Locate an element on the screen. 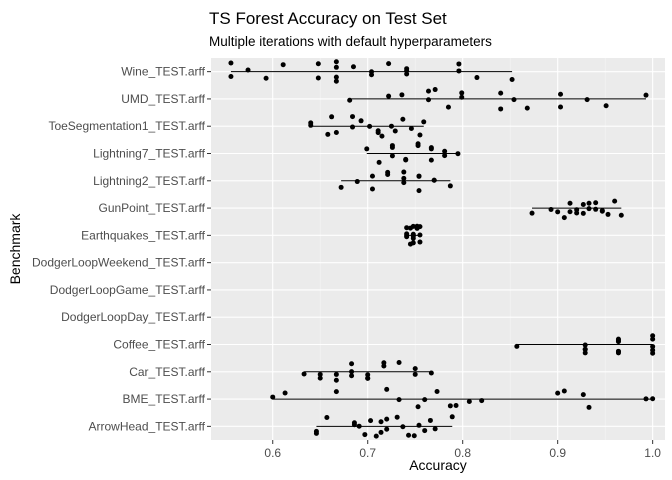  y-tick-label: ToeSegmentation1_TEST.arff is located at coordinates (126, 126).